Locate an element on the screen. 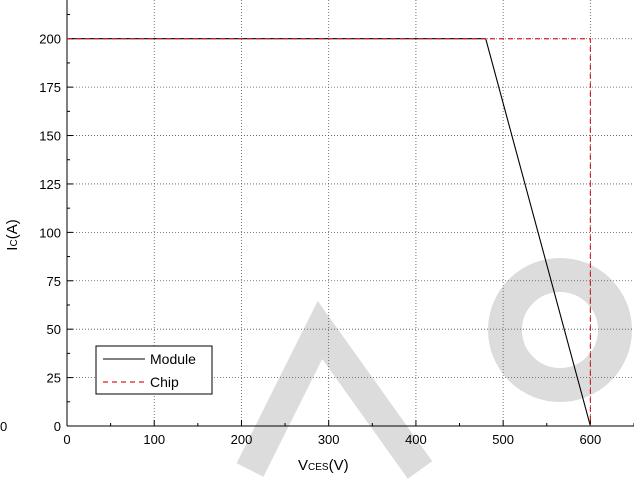 The height and width of the screenshot is (481, 634). y-tick-label: 100 is located at coordinates (50, 232).